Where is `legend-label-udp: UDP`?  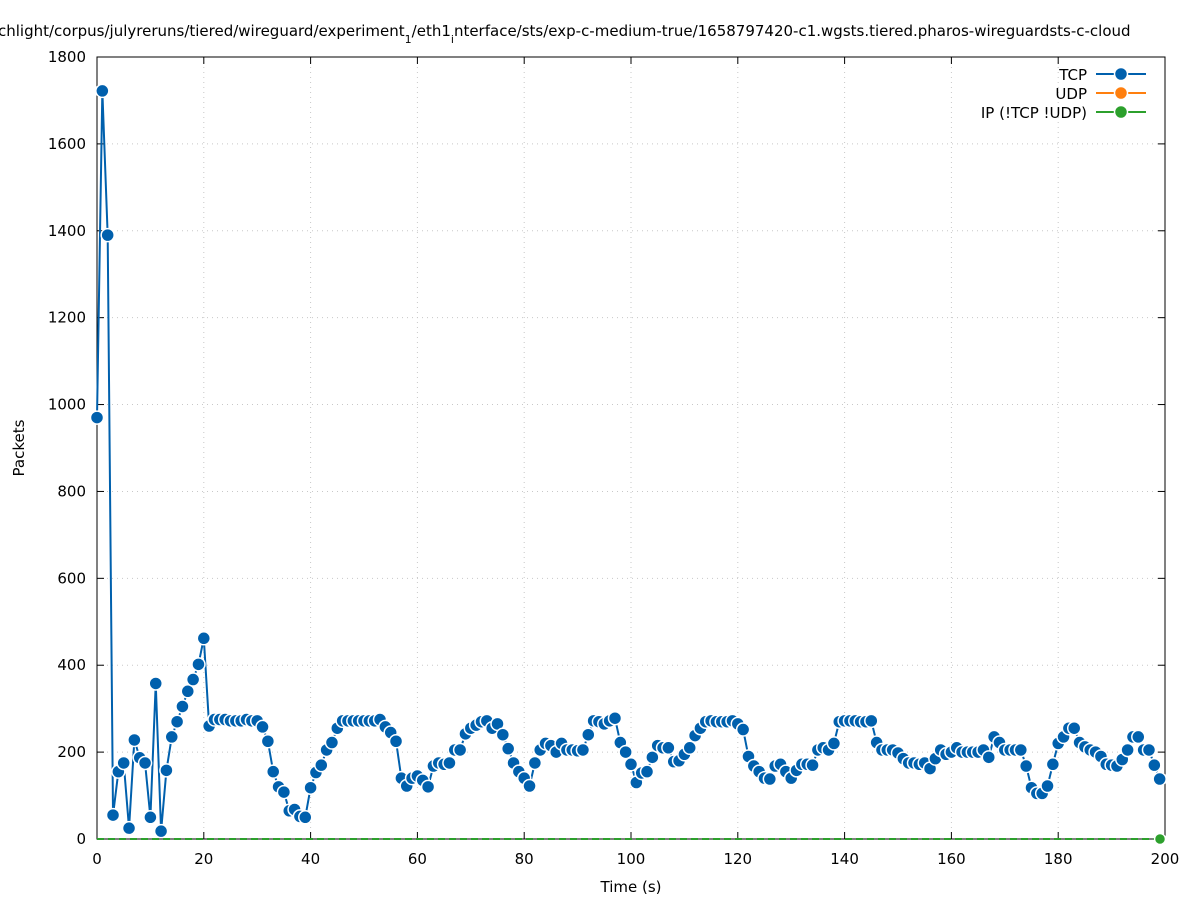 legend-label-udp: UDP is located at coordinates (1071, 94).